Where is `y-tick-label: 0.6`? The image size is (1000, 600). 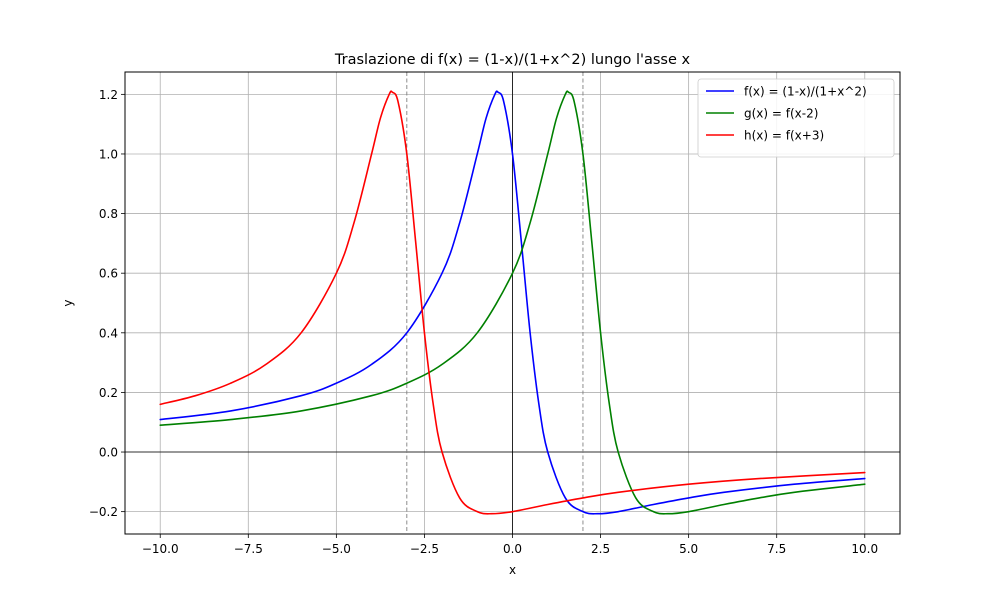 y-tick-label: 0.6 is located at coordinates (108, 274).